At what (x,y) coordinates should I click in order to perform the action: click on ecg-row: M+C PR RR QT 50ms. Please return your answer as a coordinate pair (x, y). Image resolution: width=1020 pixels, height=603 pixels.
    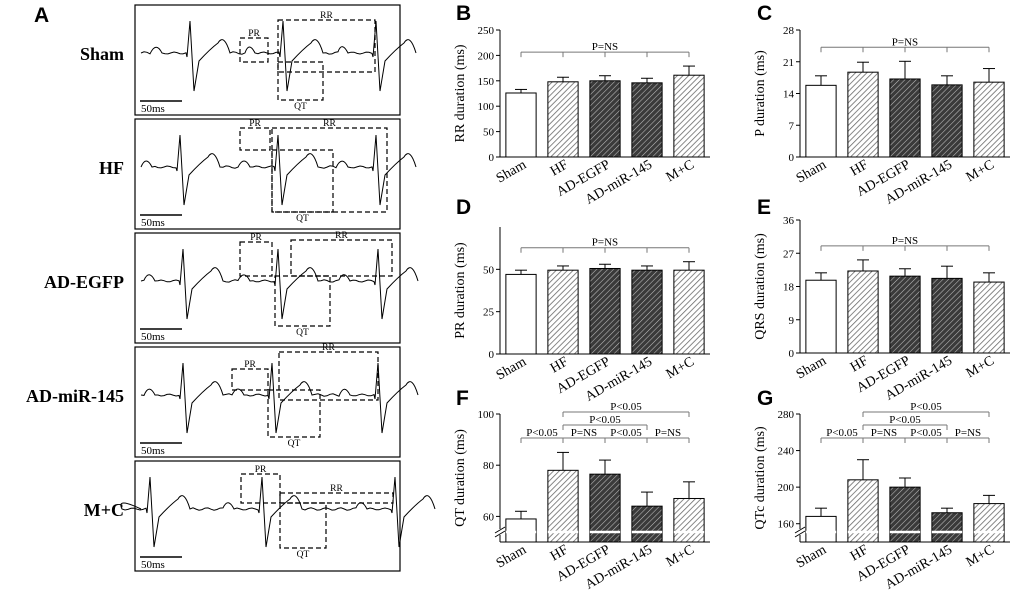
    Looking at the image, I should click on (260, 516).